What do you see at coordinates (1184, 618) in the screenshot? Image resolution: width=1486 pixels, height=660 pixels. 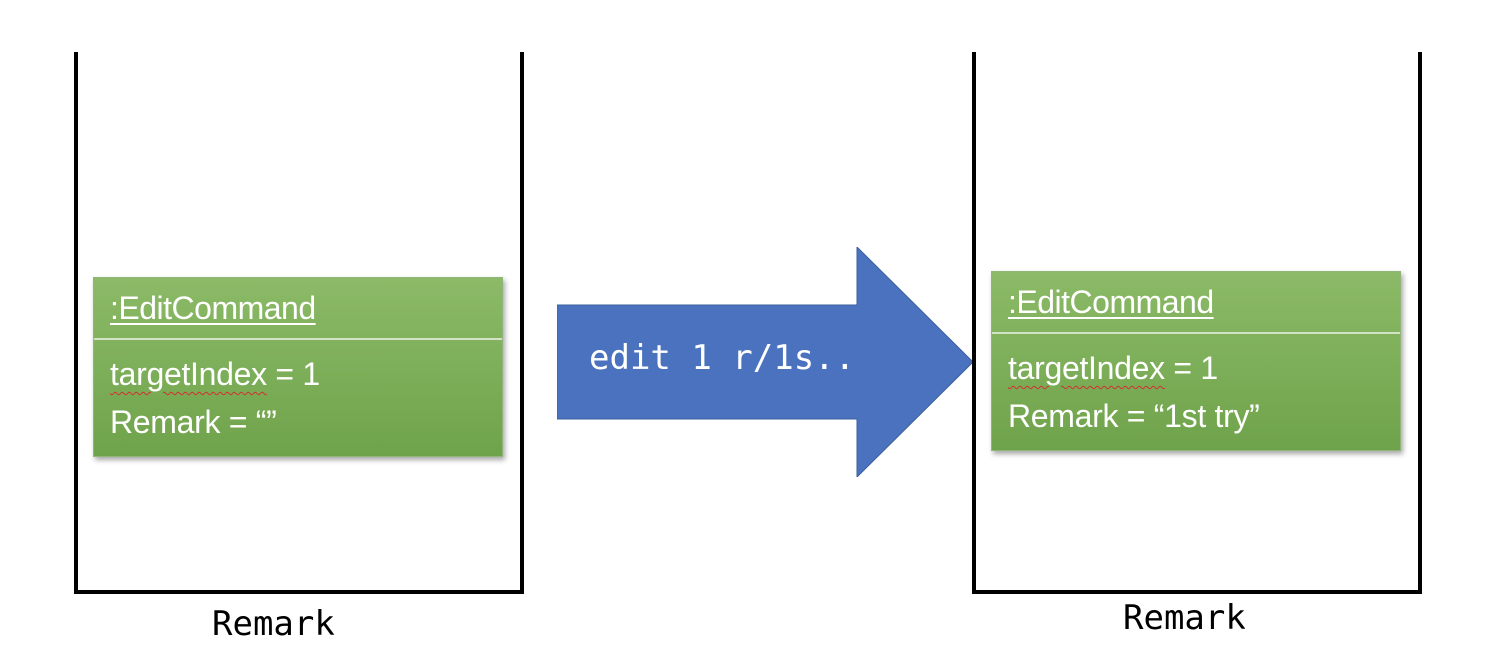 I see `right-container-caption: Remark` at bounding box center [1184, 618].